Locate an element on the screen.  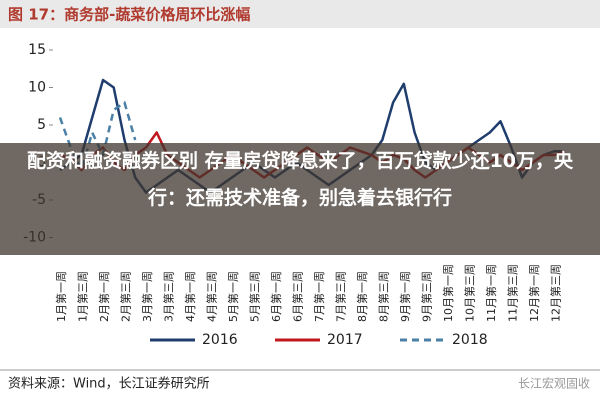
x-tick-label: 5月第三周 is located at coordinates (254, 296).